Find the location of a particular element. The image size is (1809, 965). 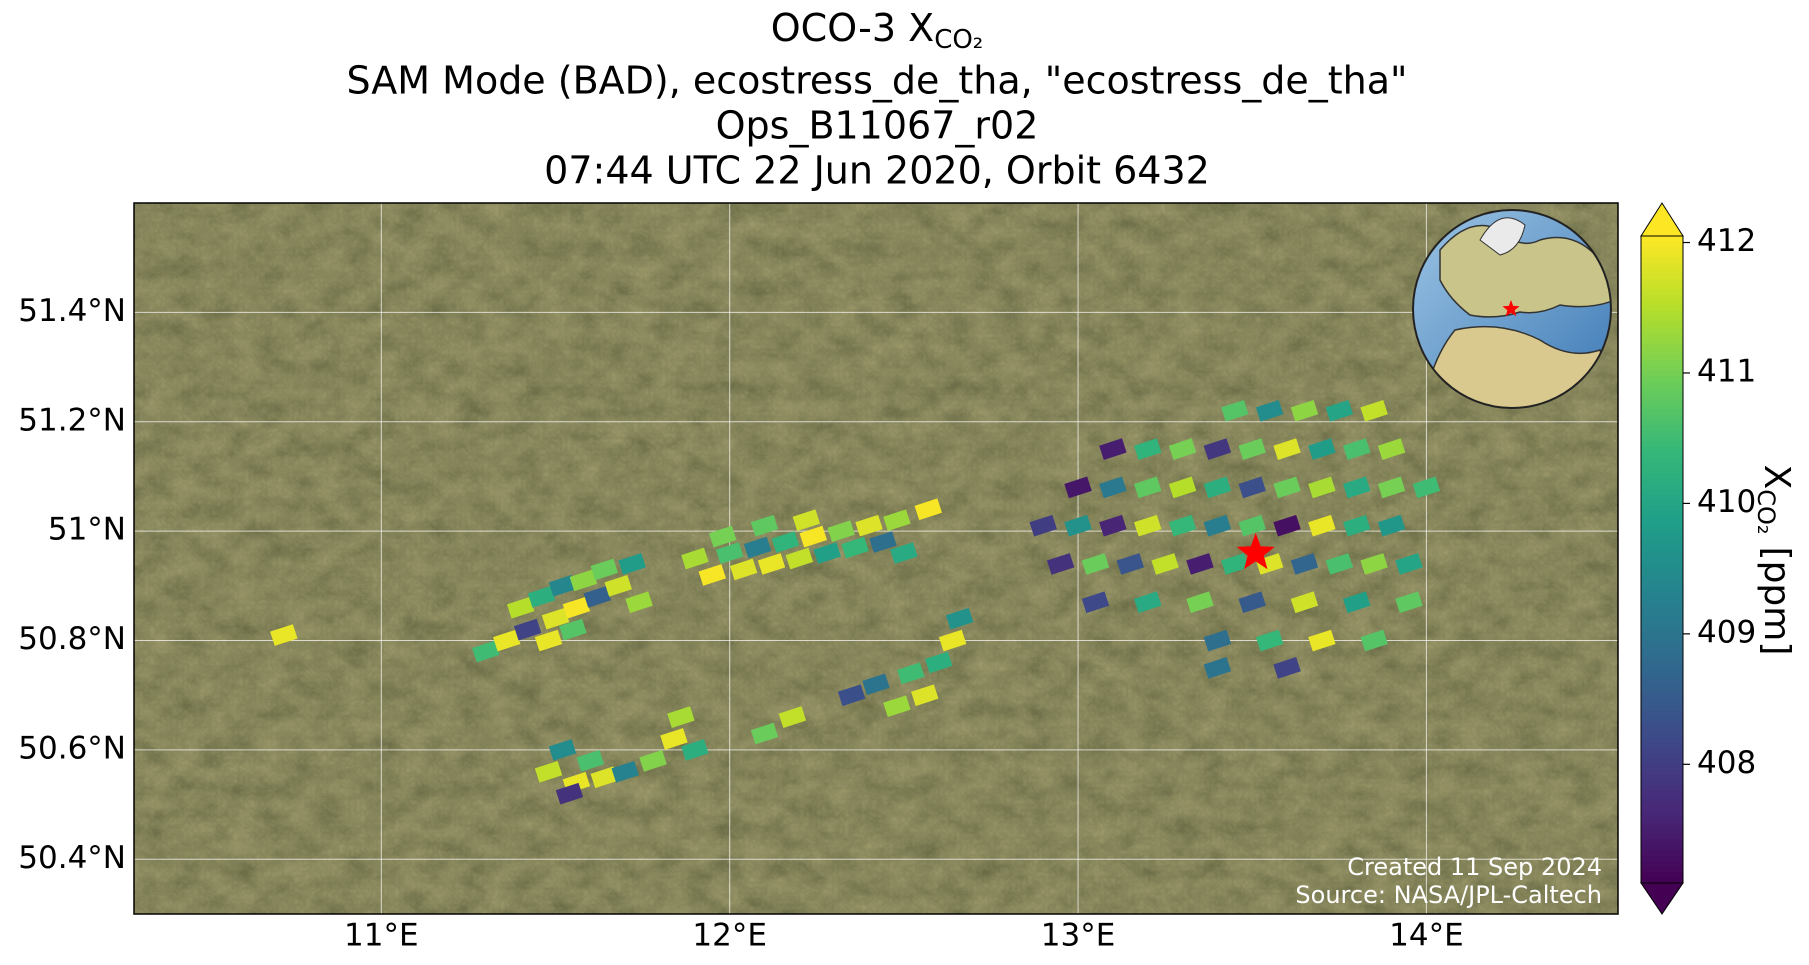

colorbar-frame is located at coordinates (1662, 559).